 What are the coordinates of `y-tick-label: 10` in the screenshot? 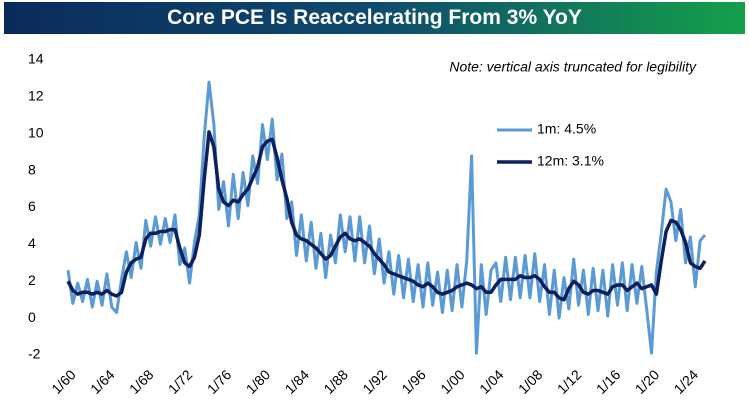 It's located at (36, 132).